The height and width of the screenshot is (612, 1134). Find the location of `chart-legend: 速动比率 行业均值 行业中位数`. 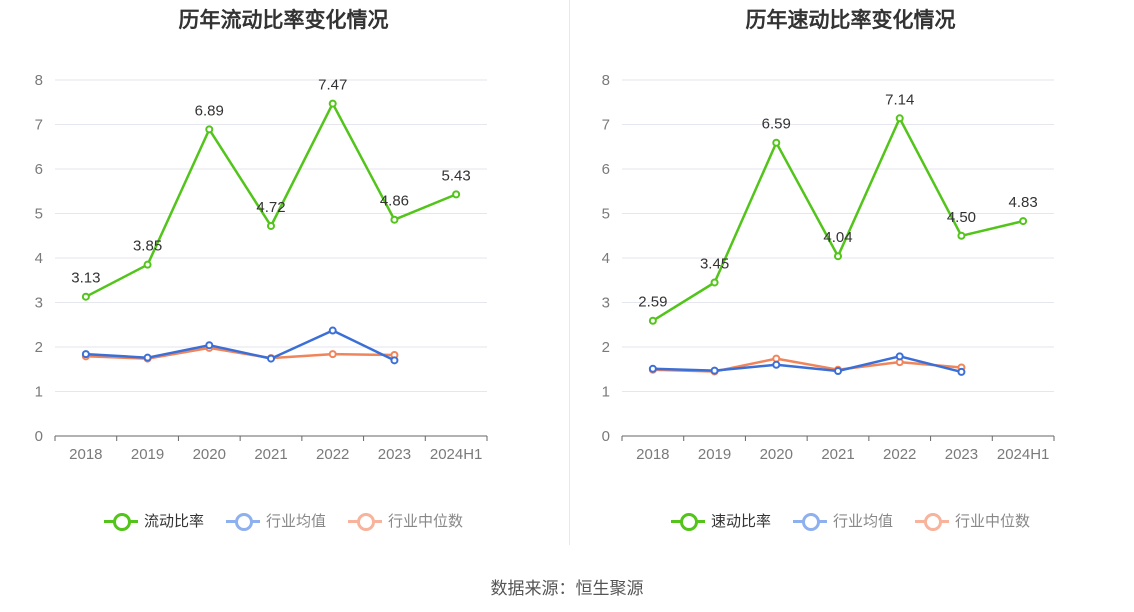

chart-legend: 速动比率 行业均值 行业中位数 is located at coordinates (850, 520).